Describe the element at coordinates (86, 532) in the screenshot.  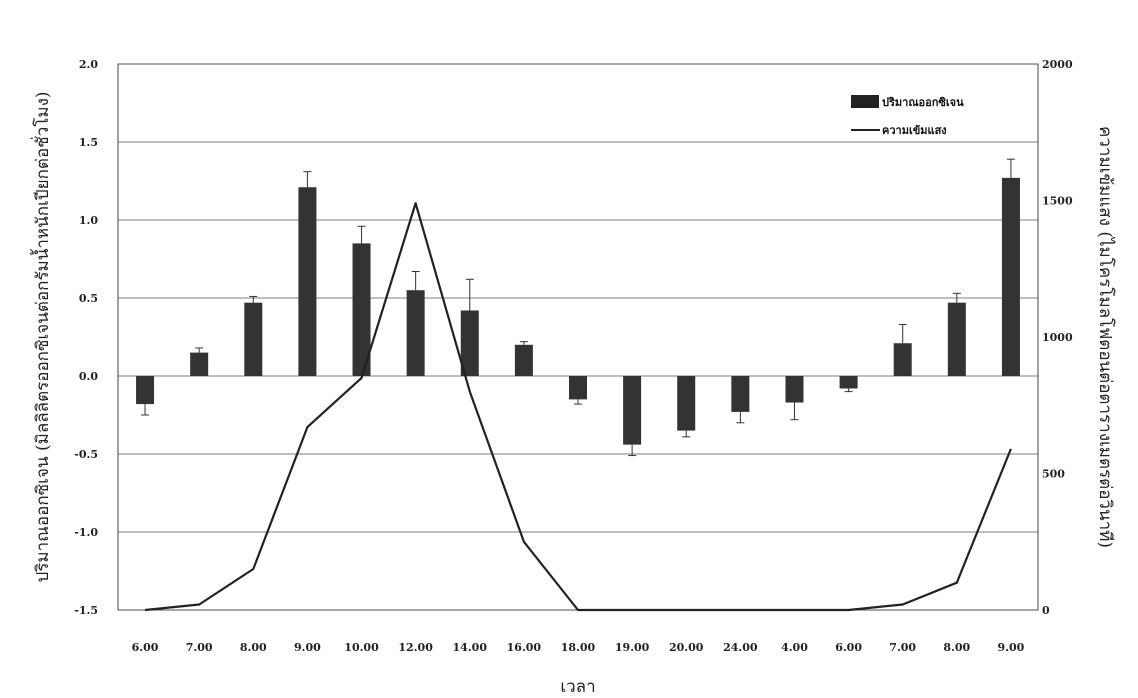
I see `y-left-tick-label: -1.0` at that location.